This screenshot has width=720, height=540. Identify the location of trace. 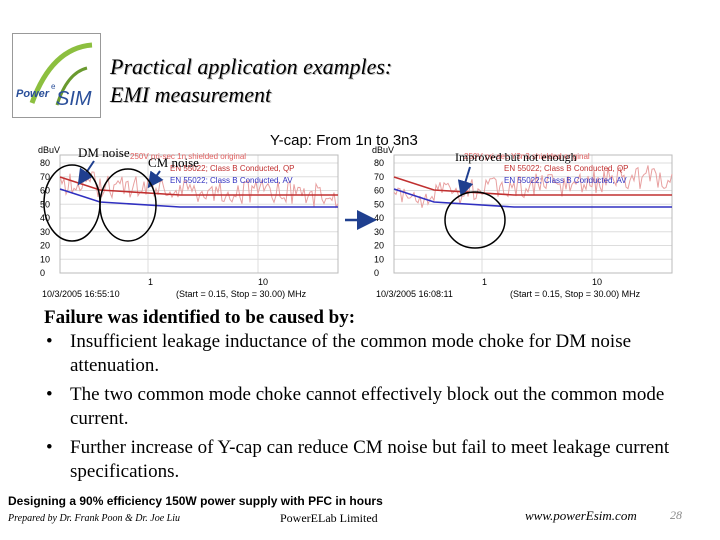
(533, 186).